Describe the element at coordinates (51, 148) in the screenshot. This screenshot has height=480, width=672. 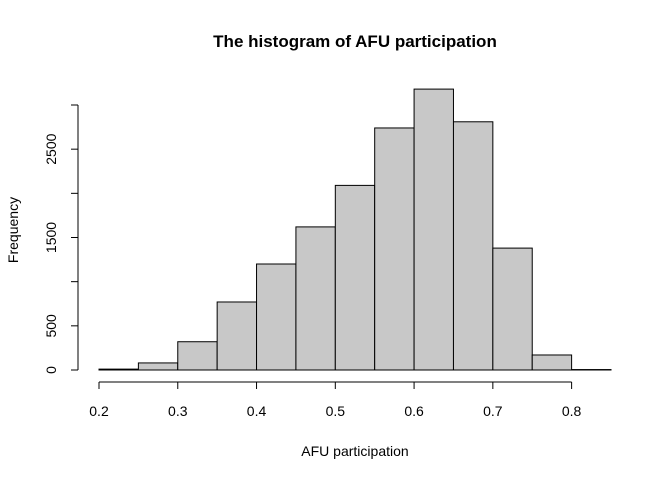
I see `y-tick-label: 2500` at that location.